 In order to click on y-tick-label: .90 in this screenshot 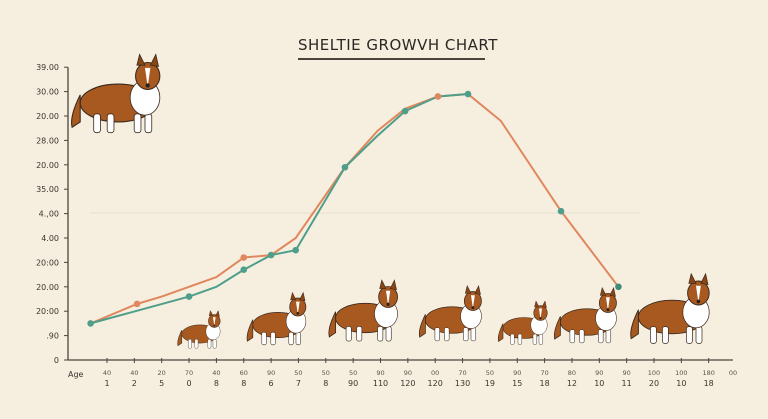, I will do `click(52, 336)`.